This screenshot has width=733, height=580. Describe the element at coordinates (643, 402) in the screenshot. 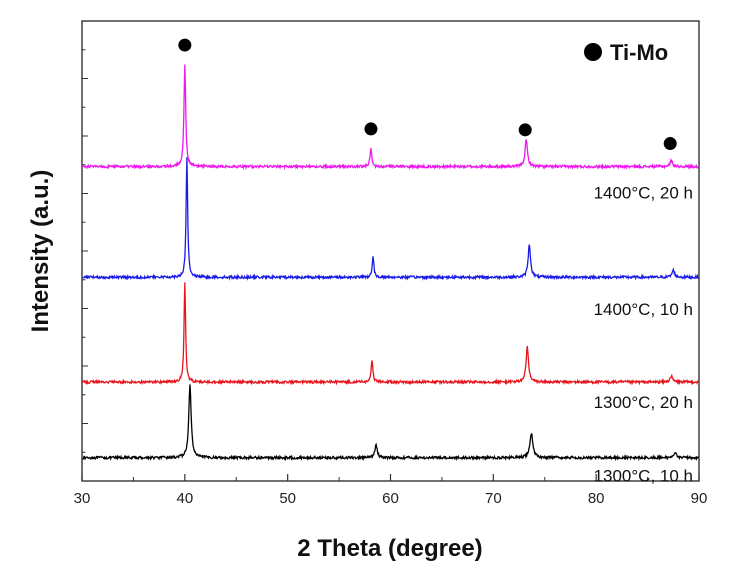

I see `series-label-2: 1300°C, 20 h` at that location.